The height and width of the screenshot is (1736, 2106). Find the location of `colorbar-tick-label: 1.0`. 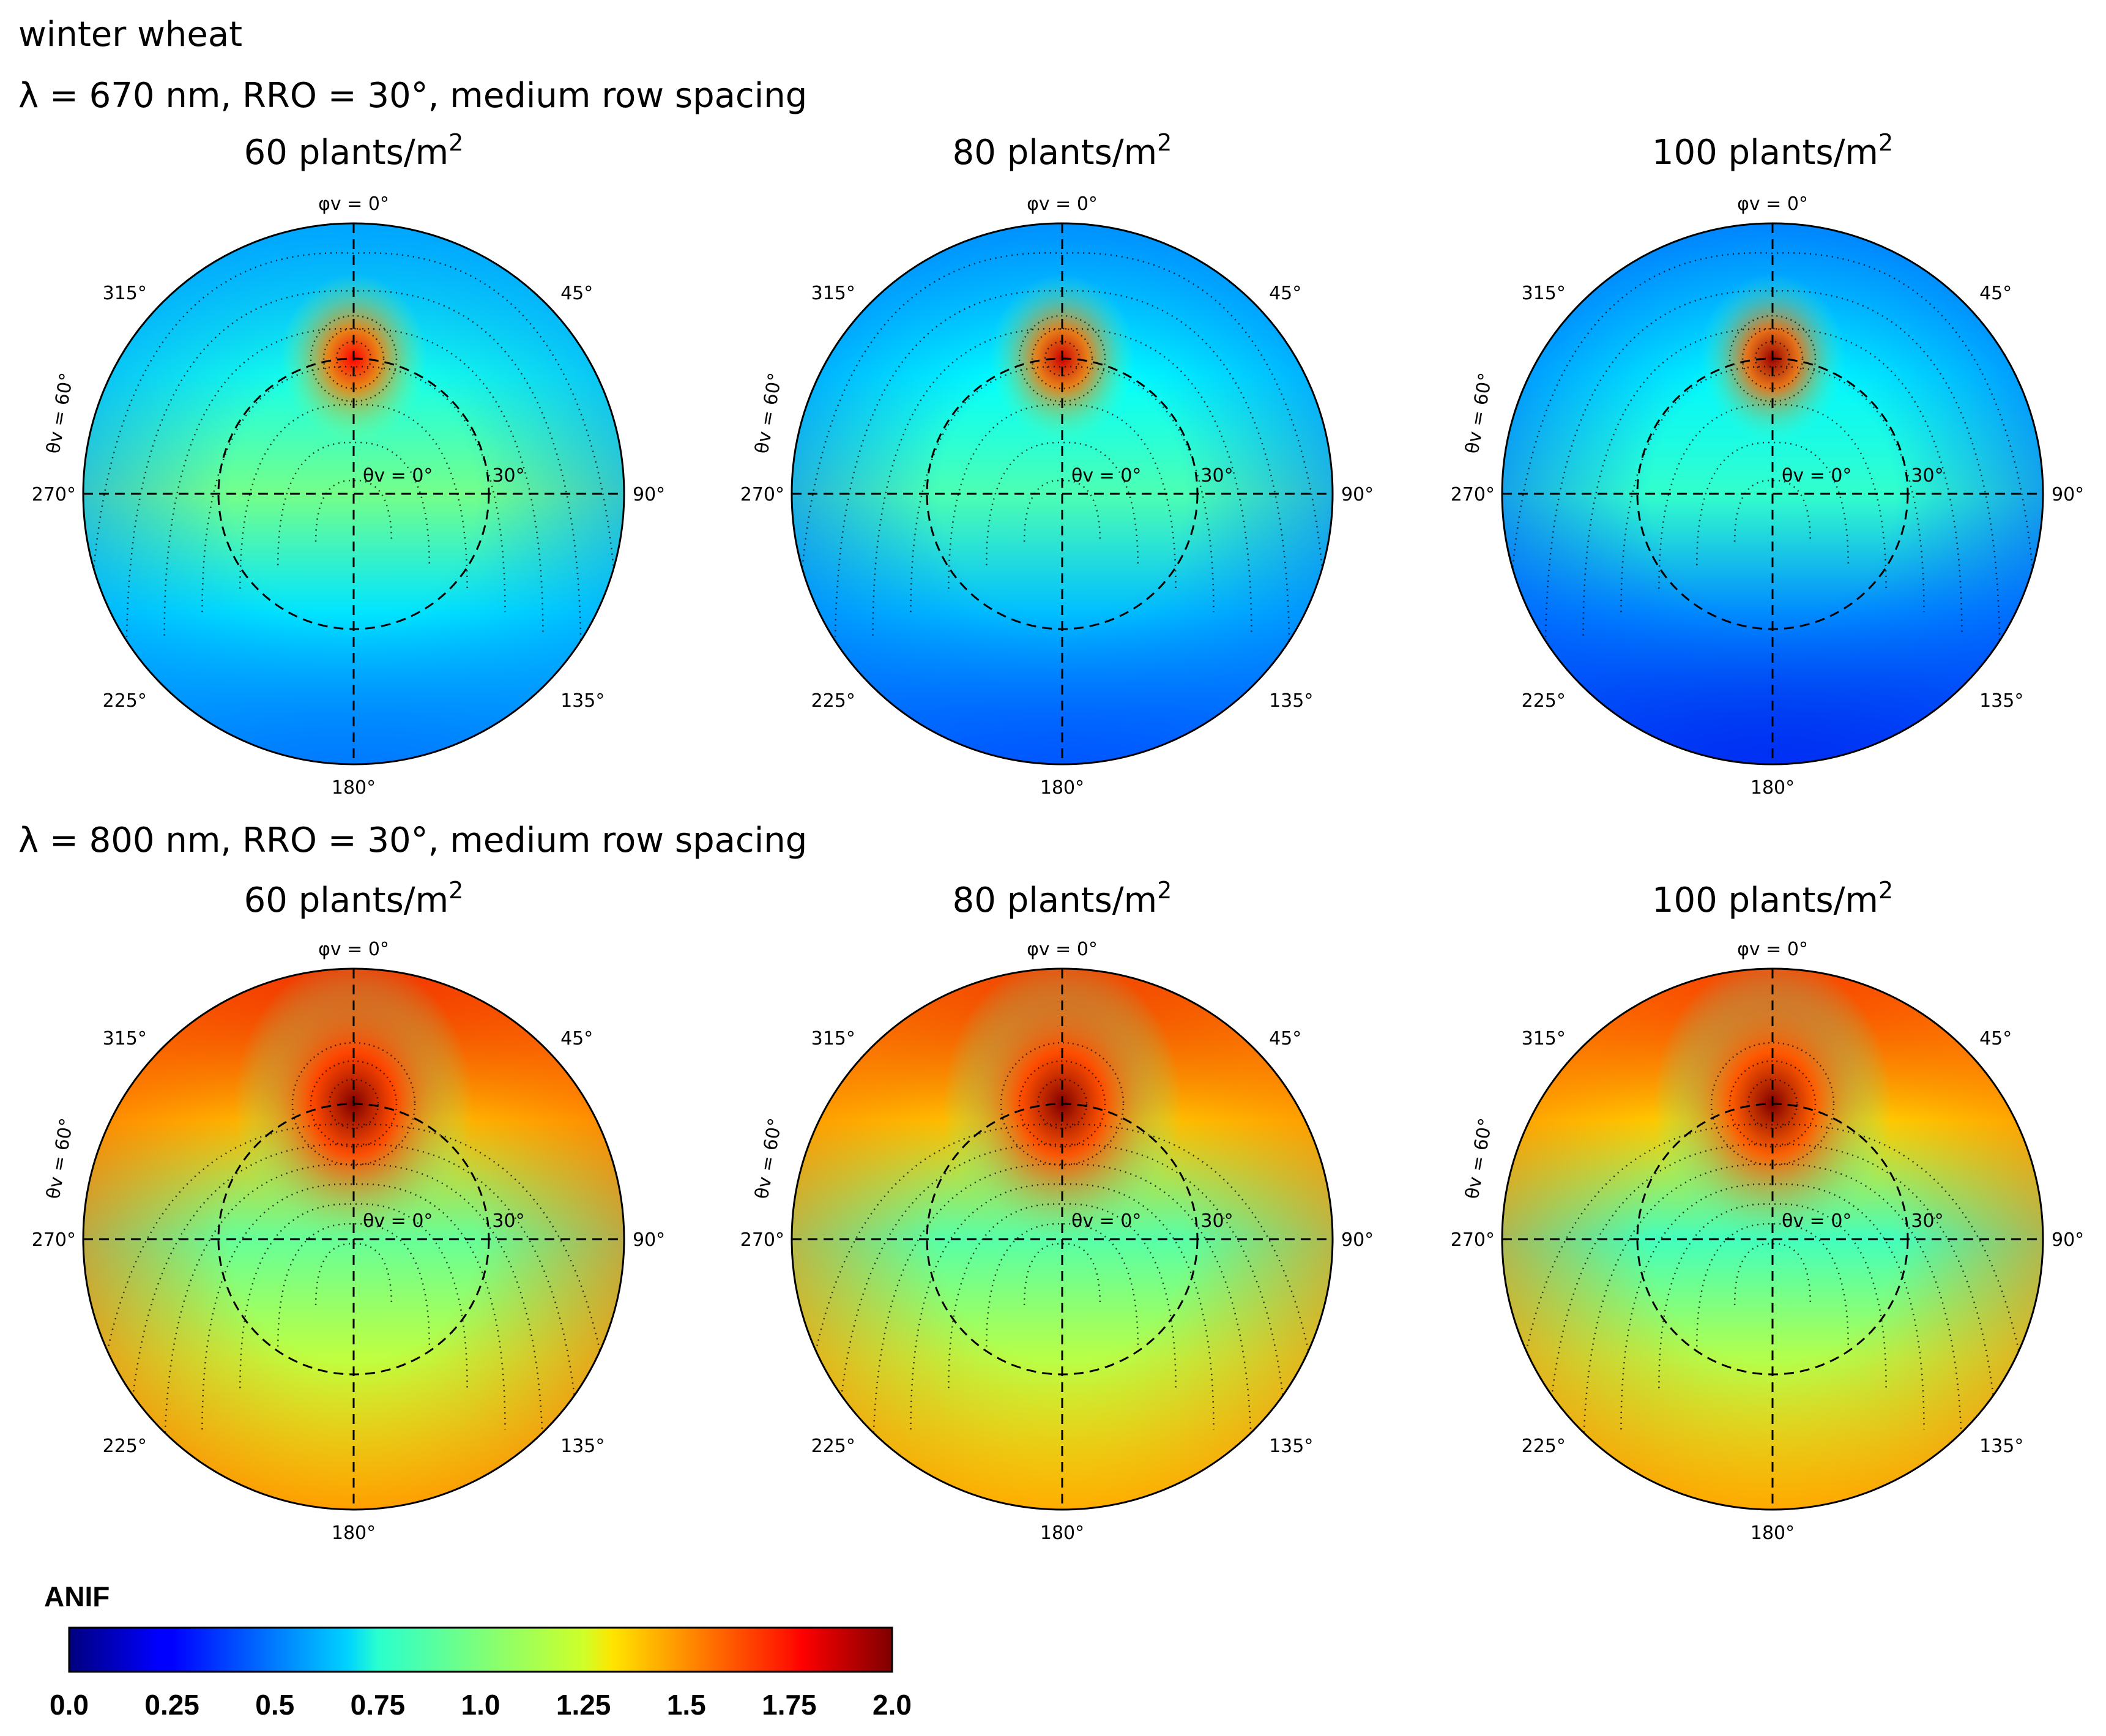

colorbar-tick-label: 1.0 is located at coordinates (480, 1705).